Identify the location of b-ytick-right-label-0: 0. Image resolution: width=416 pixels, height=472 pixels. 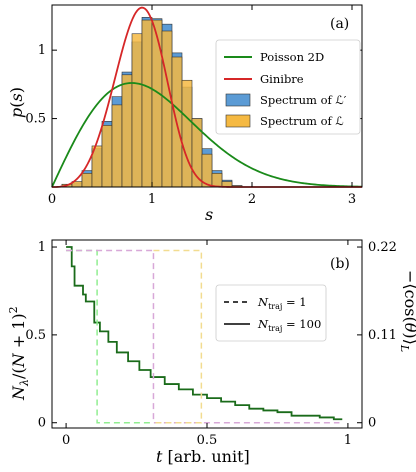
(372, 423).